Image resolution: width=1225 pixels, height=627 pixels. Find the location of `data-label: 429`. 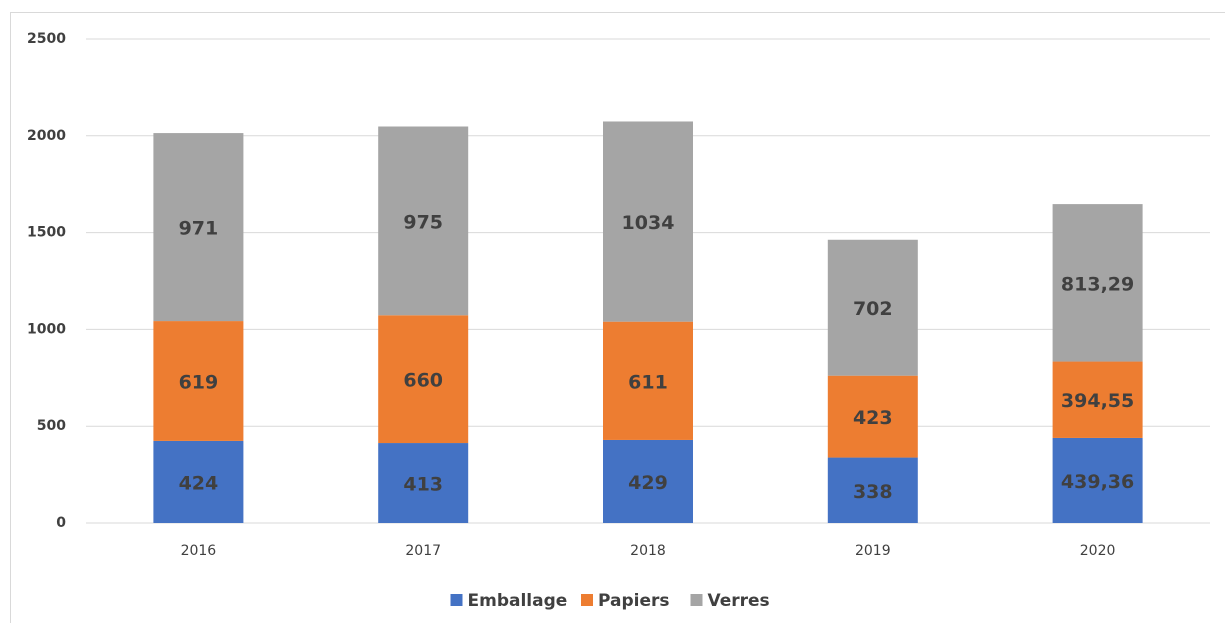

data-label: 429 is located at coordinates (648, 483).